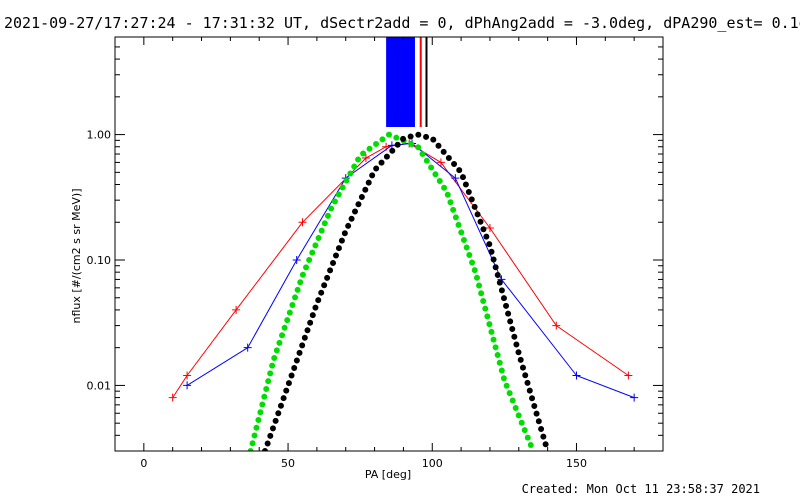  Describe the element at coordinates (640, 489) in the screenshot. I see `creation-timestamp: Created: Mon Oct 11 23:58:37 2021` at that location.